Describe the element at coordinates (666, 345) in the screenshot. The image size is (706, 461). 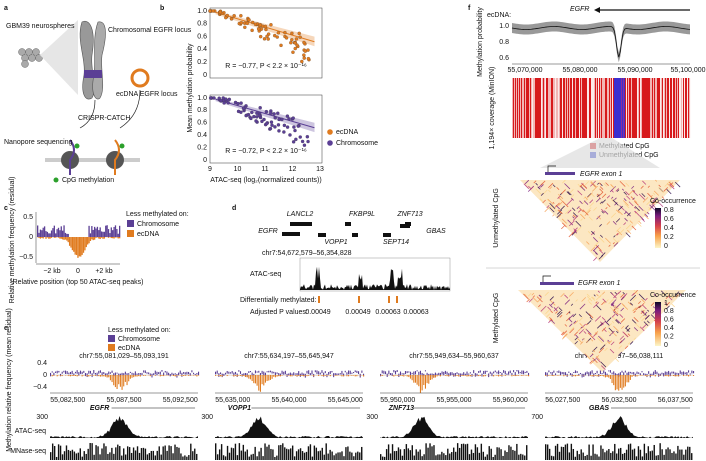
I see `colorbar-tick: 0` at that location.